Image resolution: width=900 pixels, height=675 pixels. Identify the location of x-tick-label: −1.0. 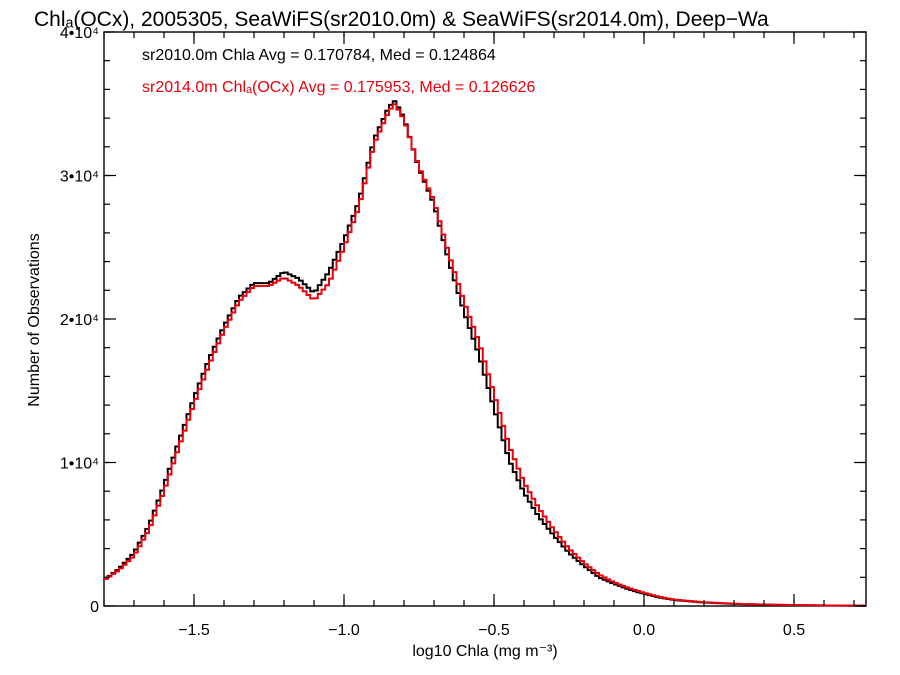
(344, 630).